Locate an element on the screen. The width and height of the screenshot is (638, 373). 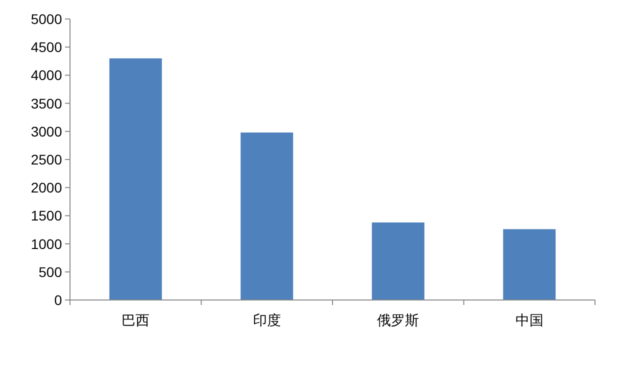
y-tick-label: 500 is located at coordinates (50, 272).